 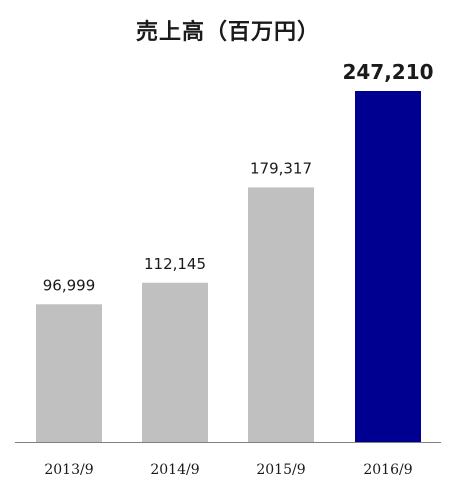 What do you see at coordinates (387, 470) in the screenshot?
I see `x-tick-label-2016-9: 2016/9` at bounding box center [387, 470].